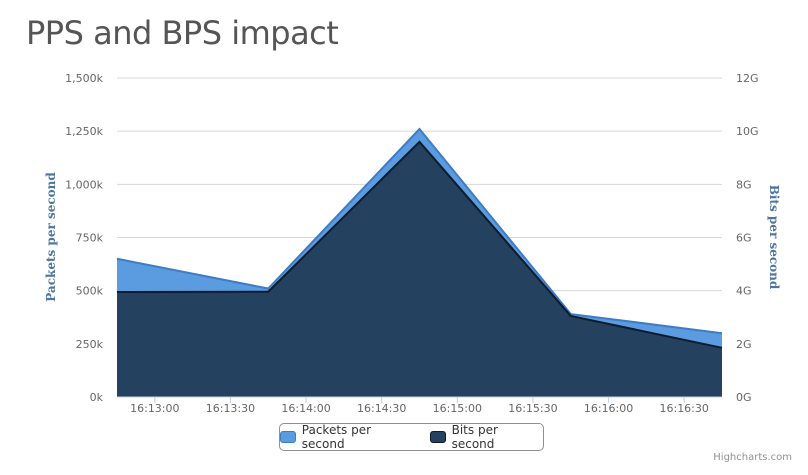 This screenshot has height=475, width=808. I want to click on y-axis-left: 0k 250k 500k 750k 1,000k 1,250k 1,500k, so click(84, 238).